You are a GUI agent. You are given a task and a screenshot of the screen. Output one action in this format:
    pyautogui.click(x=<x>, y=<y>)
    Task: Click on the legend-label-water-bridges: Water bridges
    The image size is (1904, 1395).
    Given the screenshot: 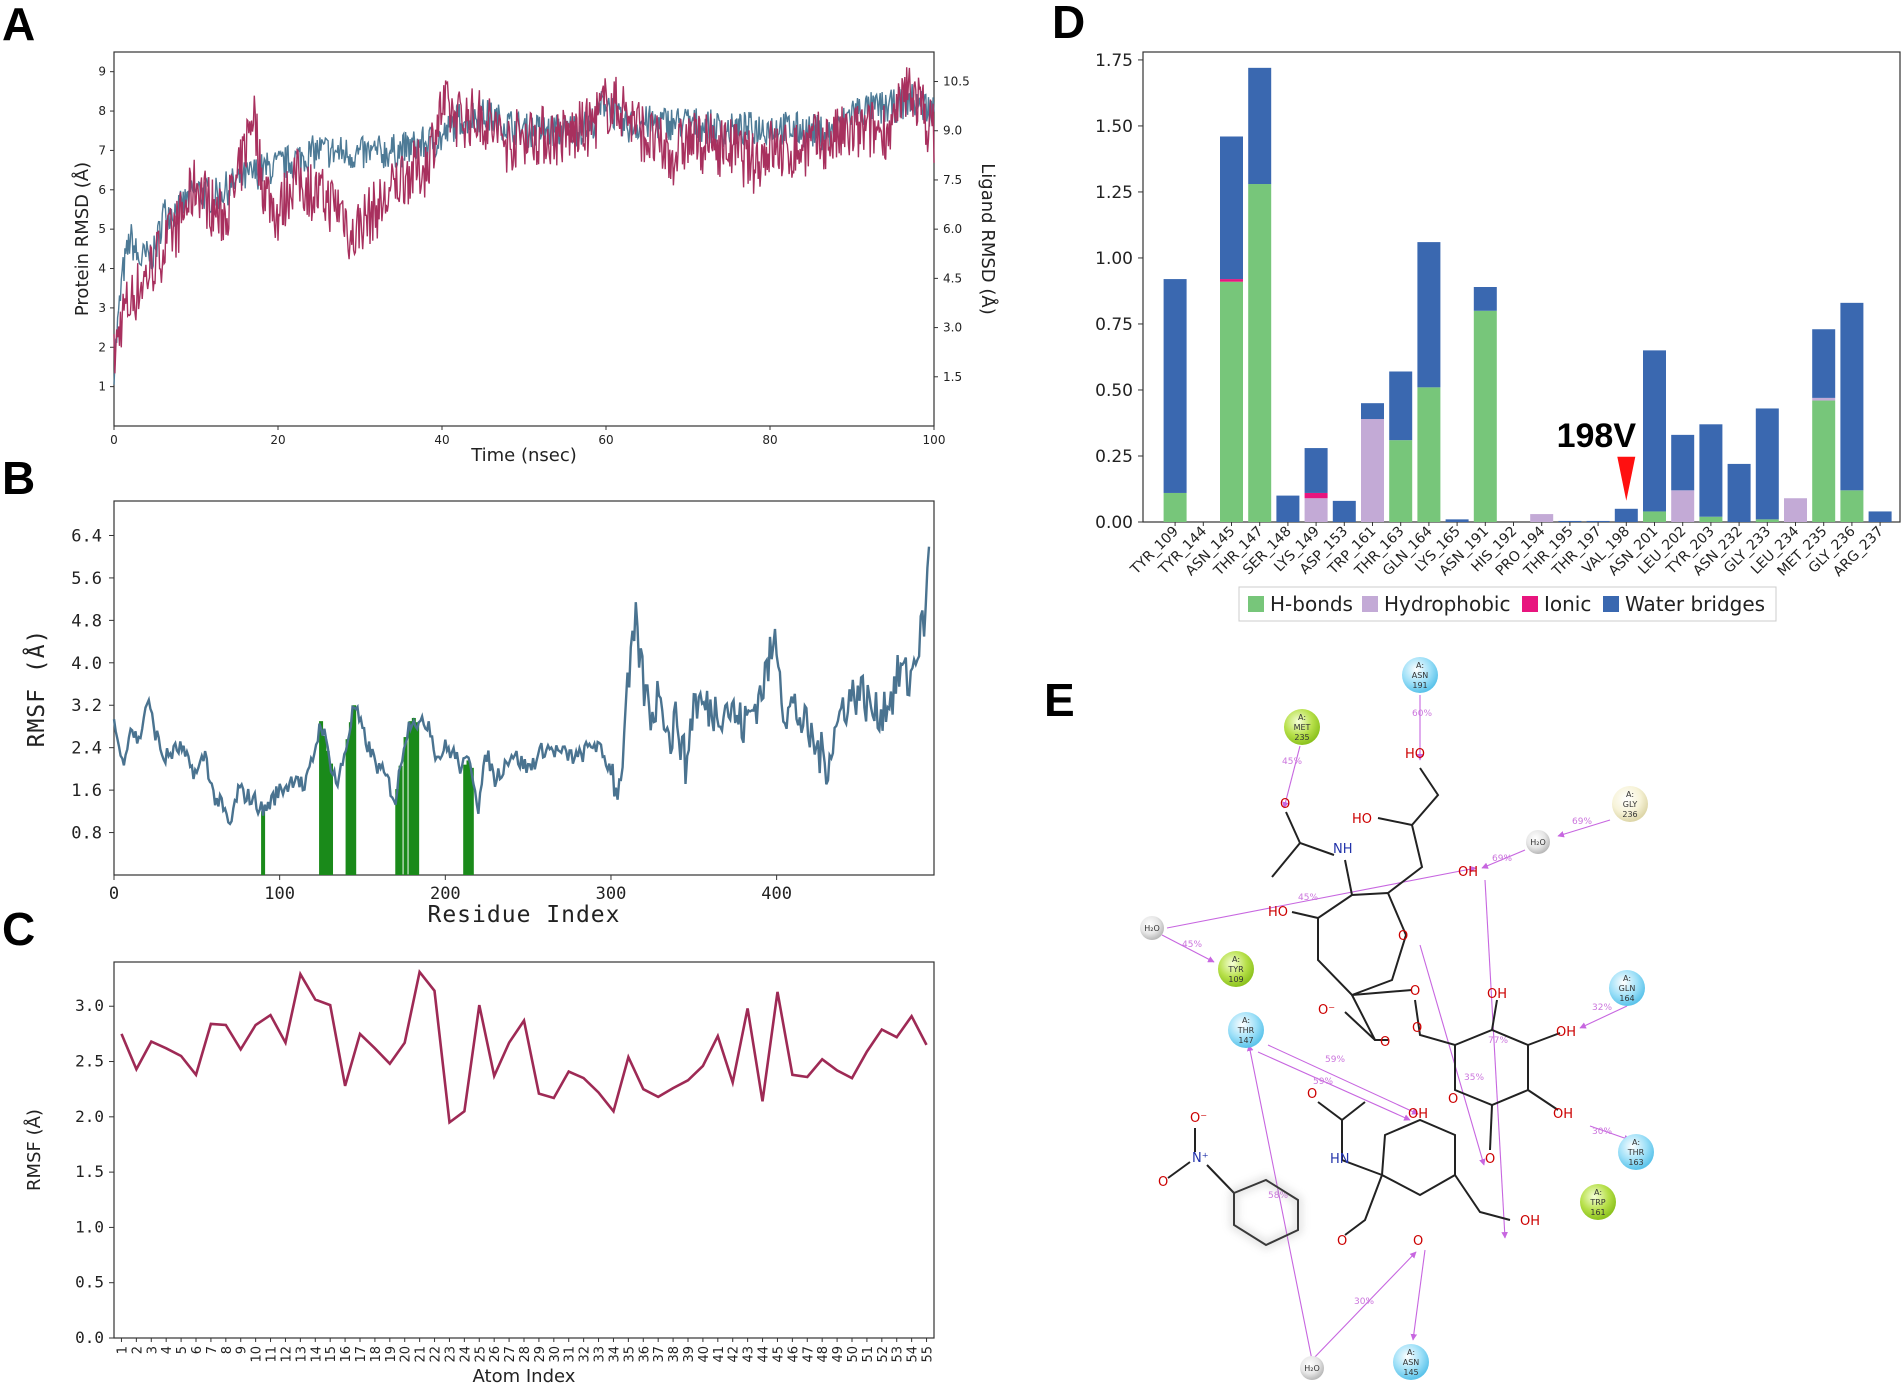 What is the action you would take?
    pyautogui.click(x=1695, y=604)
    